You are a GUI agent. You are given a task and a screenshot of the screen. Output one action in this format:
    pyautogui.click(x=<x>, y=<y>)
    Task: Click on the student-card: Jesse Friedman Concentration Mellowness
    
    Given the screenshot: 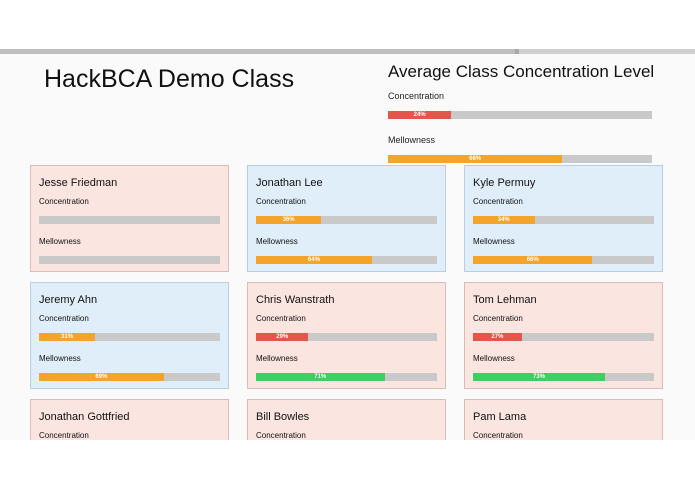 What is the action you would take?
    pyautogui.click(x=129, y=218)
    